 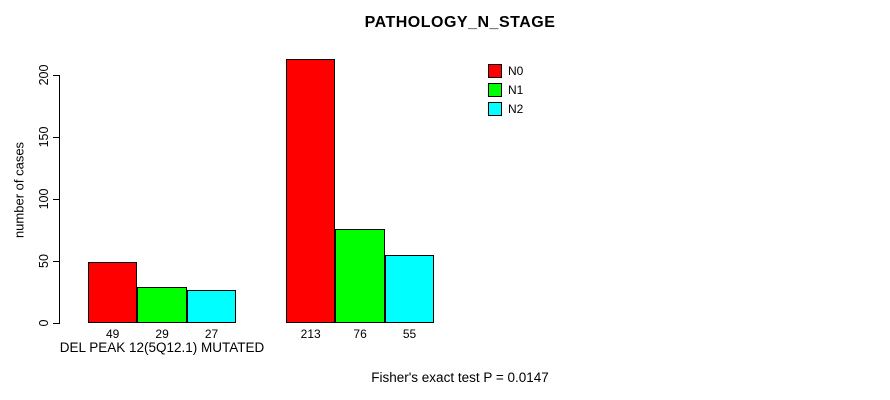 What do you see at coordinates (162, 334) in the screenshot?
I see `bar-value-label: 29` at bounding box center [162, 334].